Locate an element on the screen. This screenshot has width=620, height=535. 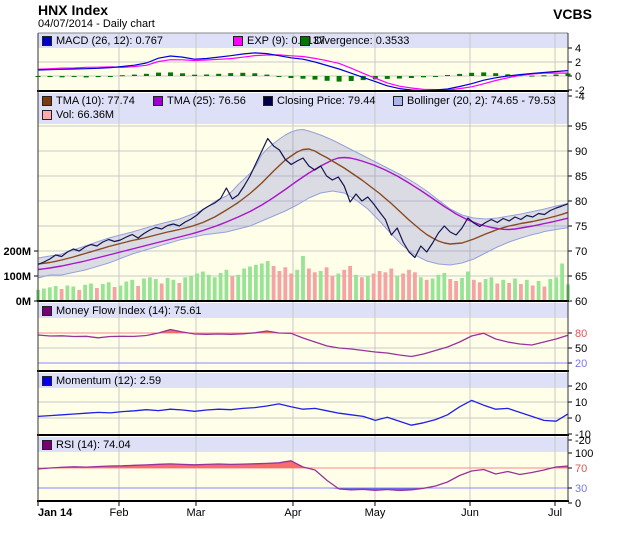
main-y-label: 70 is located at coordinates (581, 252).